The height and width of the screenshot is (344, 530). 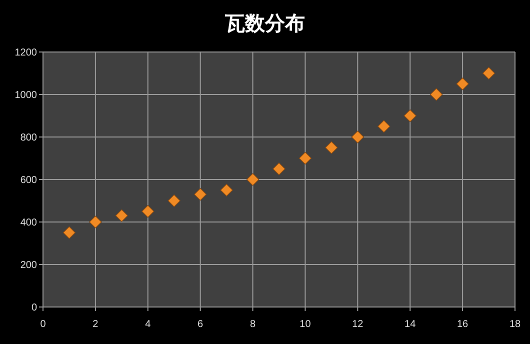 What do you see at coordinates (201, 324) in the screenshot?
I see `x-tick-label: 6` at bounding box center [201, 324].